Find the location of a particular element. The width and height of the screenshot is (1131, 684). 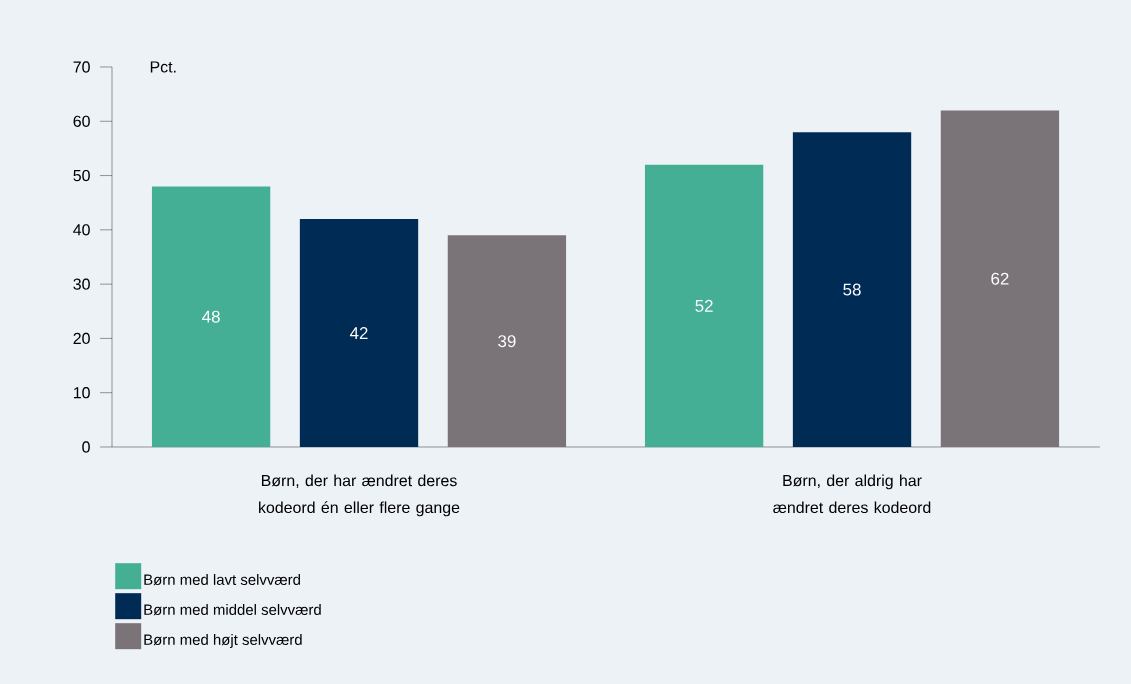

data-label: 48 is located at coordinates (211, 316).